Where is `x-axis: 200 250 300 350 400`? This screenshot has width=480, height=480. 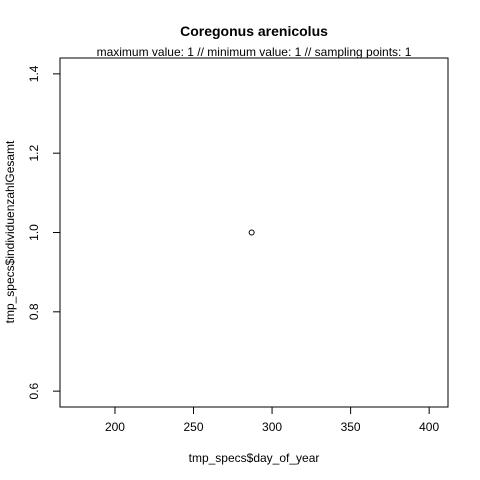 x-axis: 200 250 300 350 400 is located at coordinates (272, 420).